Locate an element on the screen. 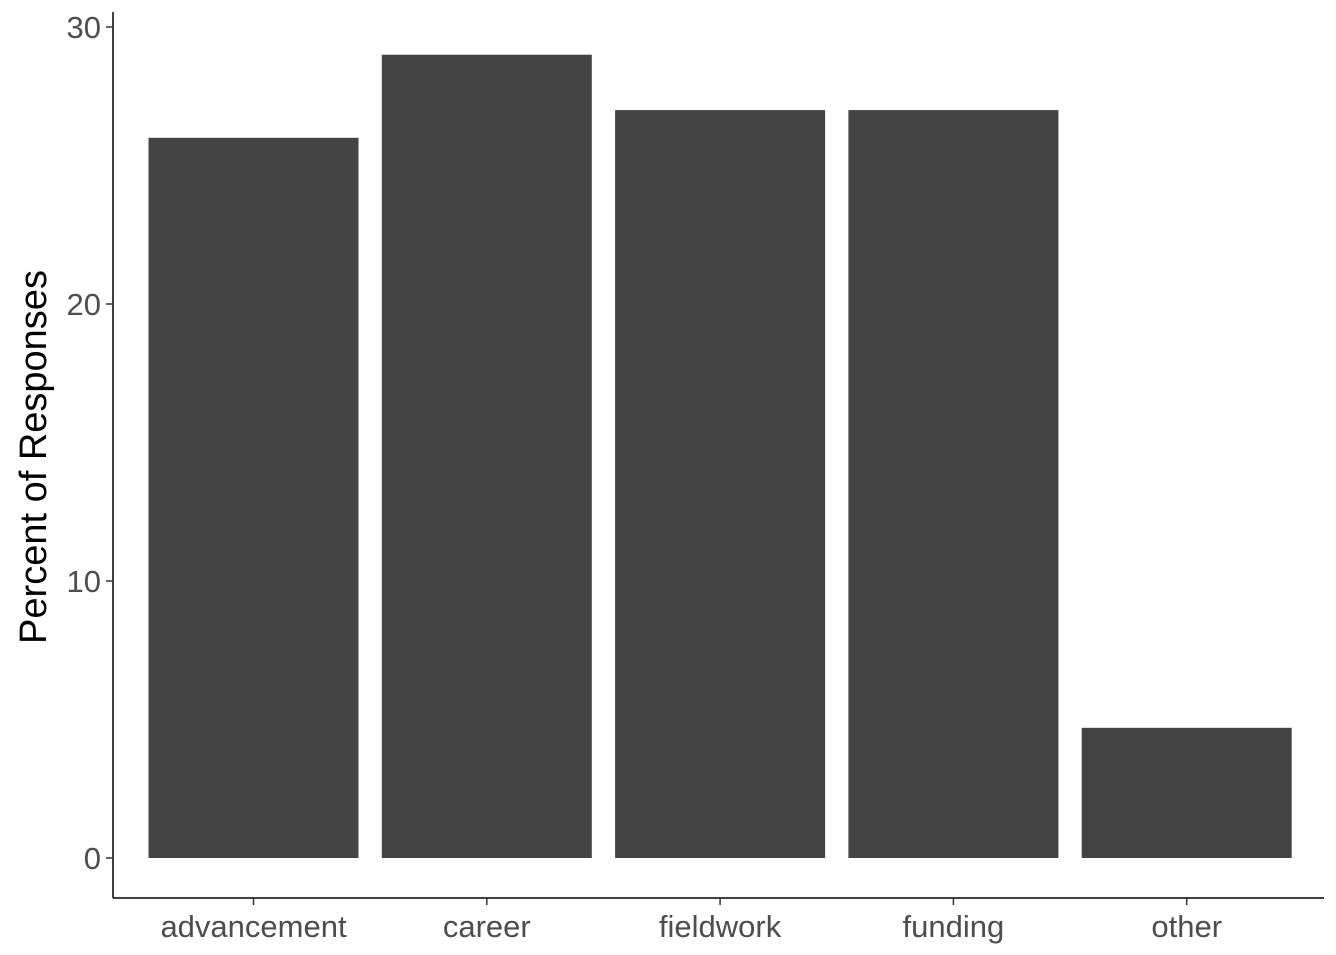  x-tick-label-career: career is located at coordinates (487, 926).